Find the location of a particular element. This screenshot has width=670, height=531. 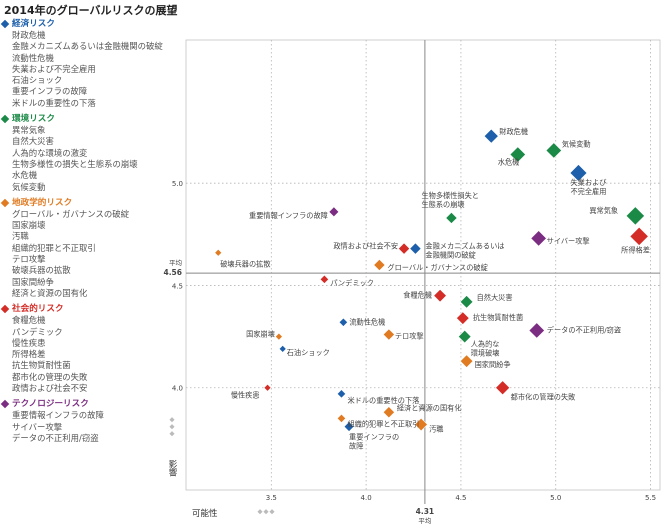

legend-item: 金融メカニズムあるいは金融機関の破綻 is located at coordinates (87, 46).